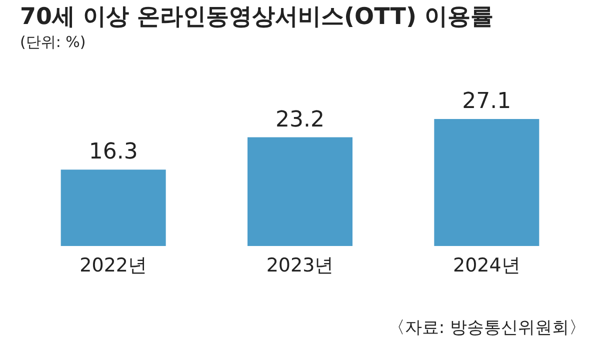 The image size is (600, 345). Describe the element at coordinates (486, 265) in the screenshot. I see `x-tick-label: 2024년` at that location.